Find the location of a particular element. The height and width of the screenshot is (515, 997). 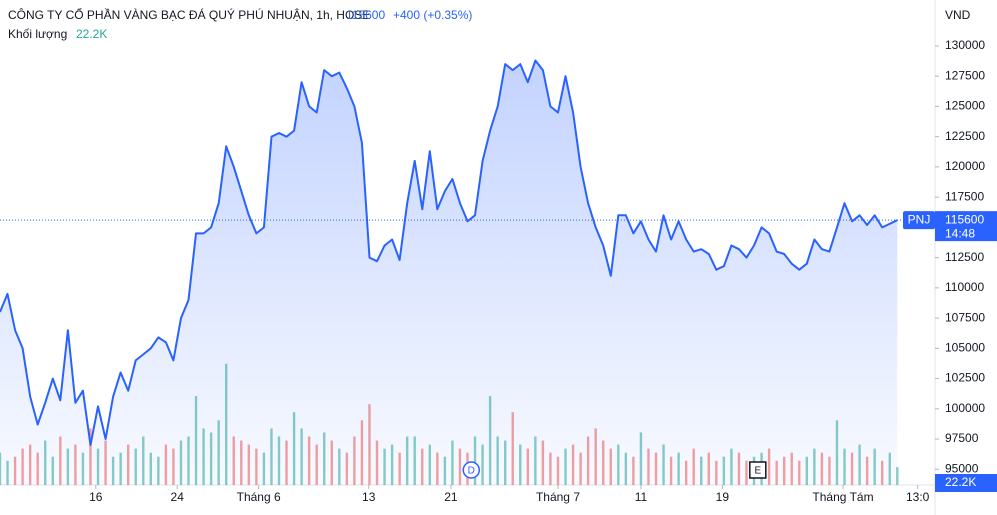

event-label: D is located at coordinates (471, 471).